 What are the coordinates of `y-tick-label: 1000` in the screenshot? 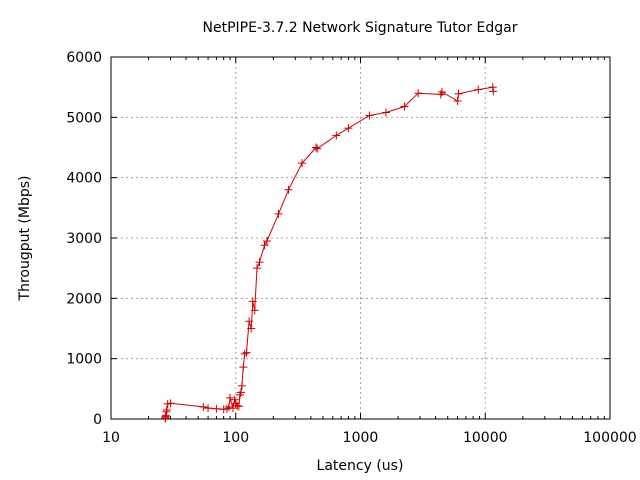 It's located at (84, 360).